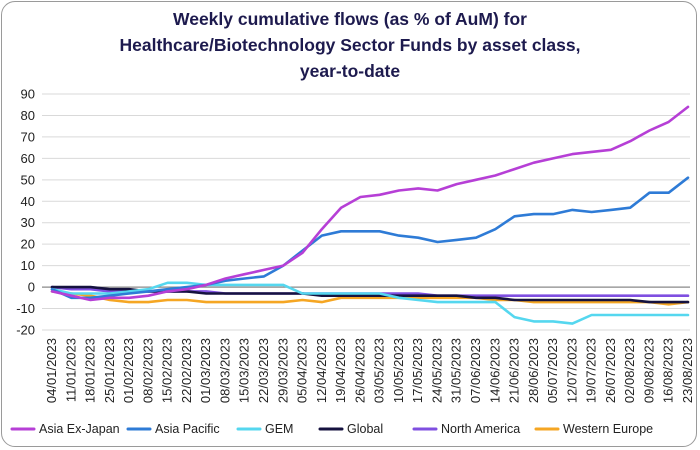 Image resolution: width=700 pixels, height=450 pixels. What do you see at coordinates (475, 370) in the screenshot?
I see `x-tick-label: 07/06/2023` at bounding box center [475, 370].